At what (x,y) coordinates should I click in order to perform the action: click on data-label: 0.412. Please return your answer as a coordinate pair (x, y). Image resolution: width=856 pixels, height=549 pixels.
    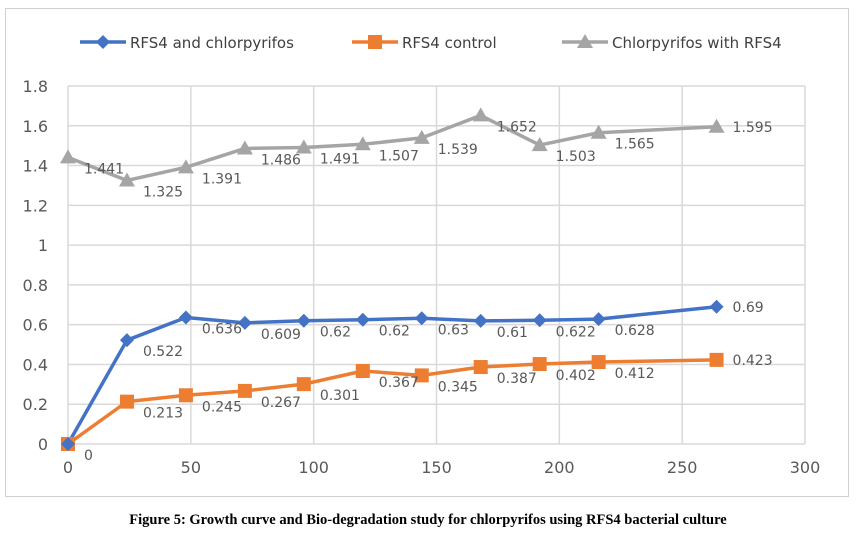
    Looking at the image, I should click on (635, 374).